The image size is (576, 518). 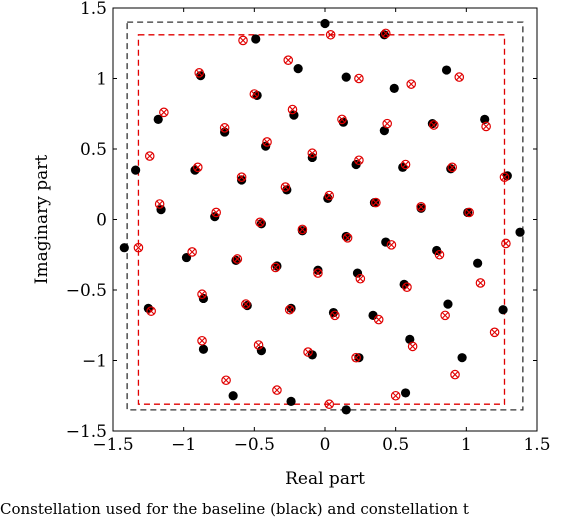 What do you see at coordinates (93, 9) in the screenshot?
I see `y-tick-label: 1.5` at bounding box center [93, 9].